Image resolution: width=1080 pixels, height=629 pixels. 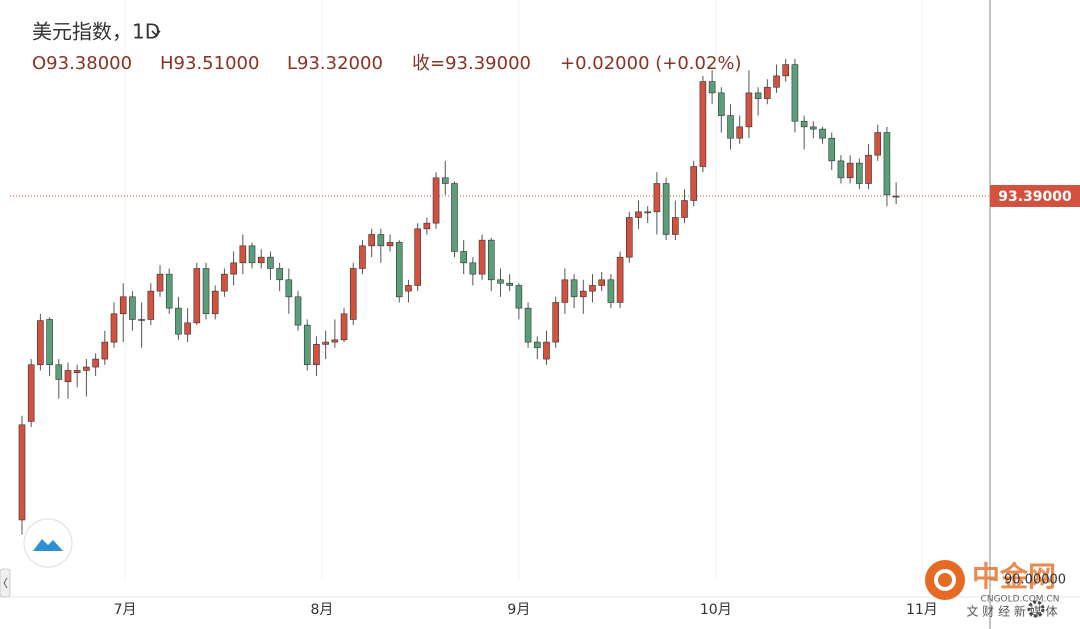 I want to click on logo-circle, so click(x=48, y=543).